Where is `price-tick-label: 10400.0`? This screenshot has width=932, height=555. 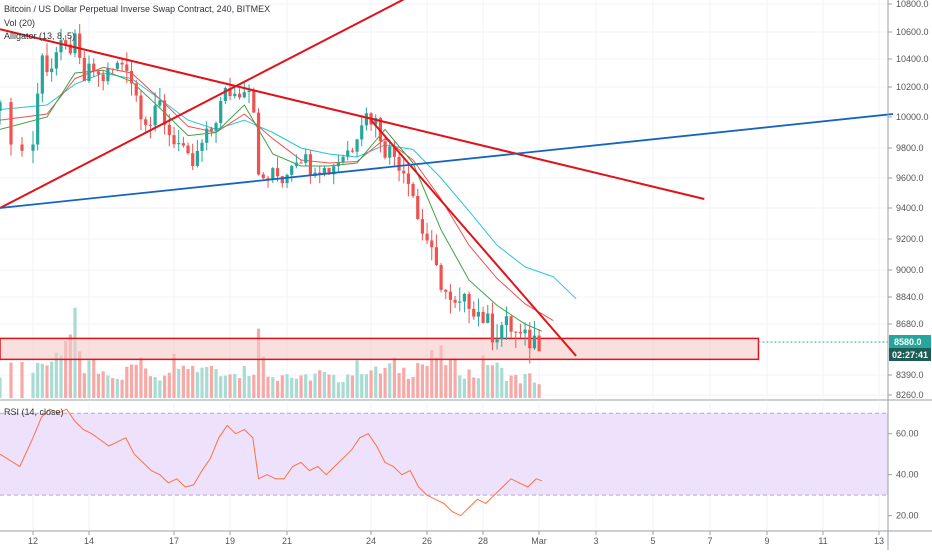
price-tick-label: 10400.0 is located at coordinates (912, 59).